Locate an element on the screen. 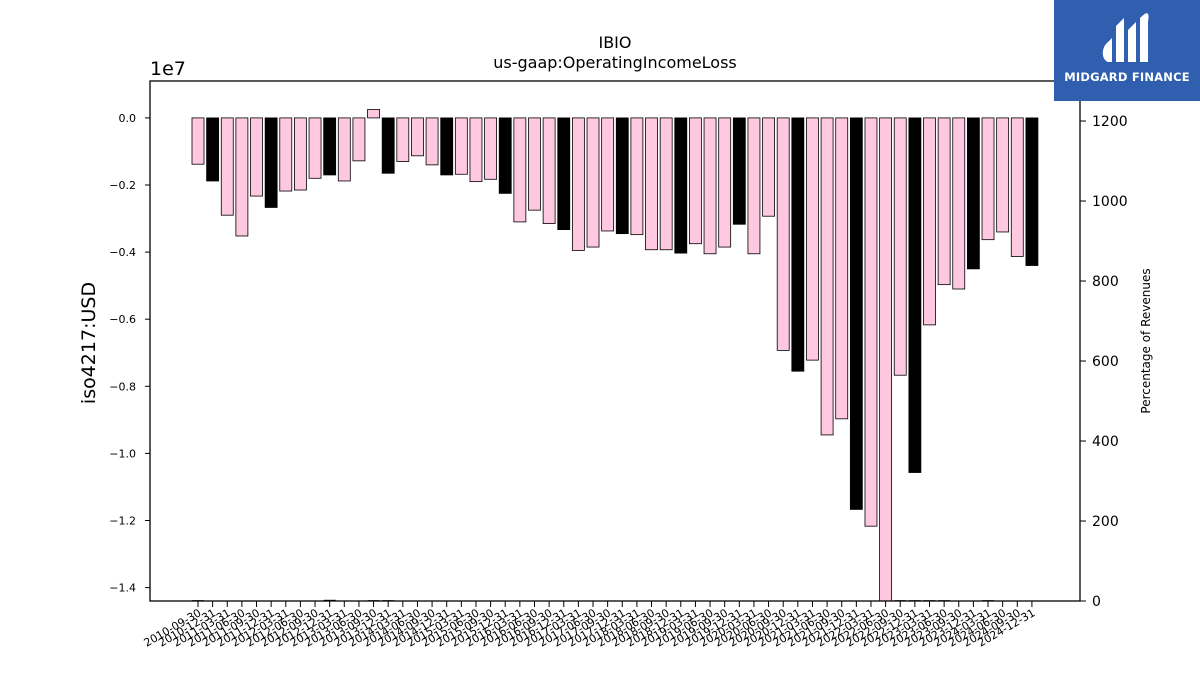 The width and height of the screenshot is (1200, 675). y-axis-label: iso4217:USD is located at coordinates (89, 343).